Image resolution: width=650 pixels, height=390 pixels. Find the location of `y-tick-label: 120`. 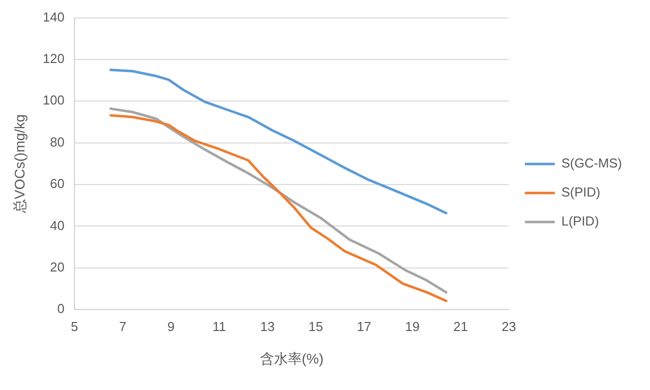

y-tick-label: 120 is located at coordinates (53, 58).